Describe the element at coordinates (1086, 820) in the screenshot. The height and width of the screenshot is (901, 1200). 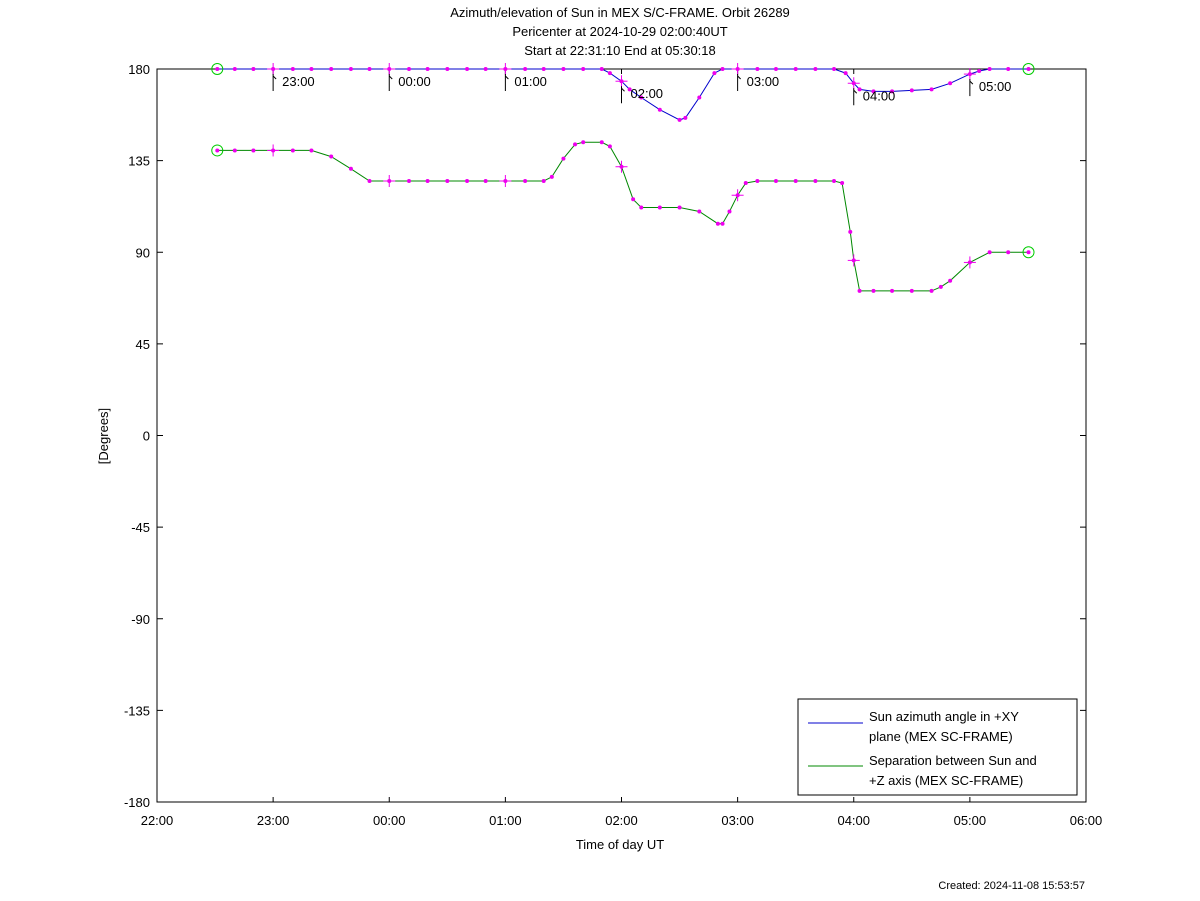
I see `x-tick-label: 06:00` at that location.